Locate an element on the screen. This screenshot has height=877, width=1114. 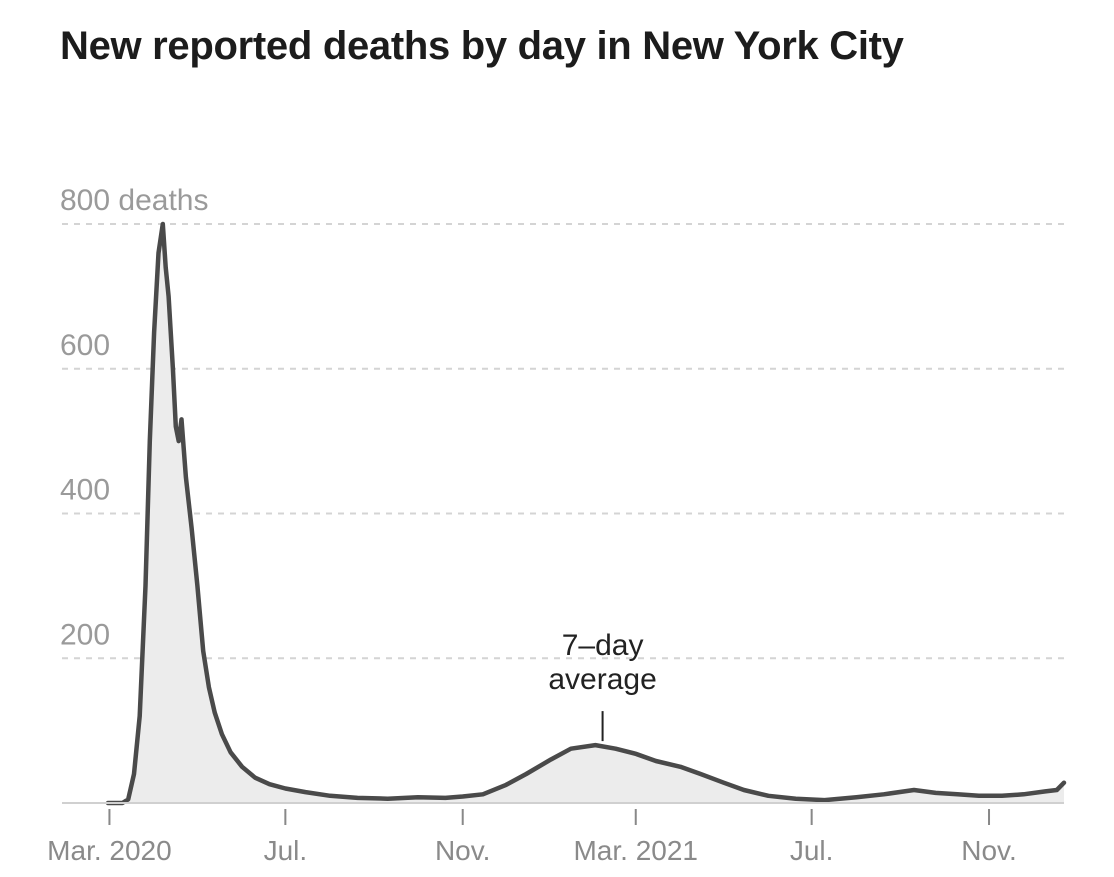
y-tick-label-400: 400 is located at coordinates (85, 490).